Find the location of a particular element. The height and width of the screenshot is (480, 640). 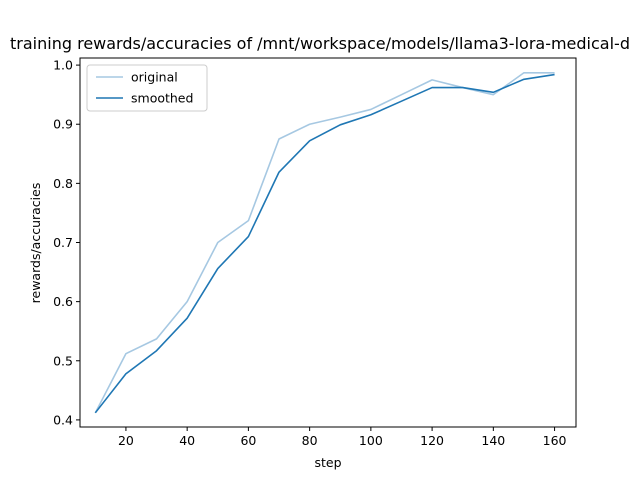

x-tick-label: 80 is located at coordinates (310, 440).